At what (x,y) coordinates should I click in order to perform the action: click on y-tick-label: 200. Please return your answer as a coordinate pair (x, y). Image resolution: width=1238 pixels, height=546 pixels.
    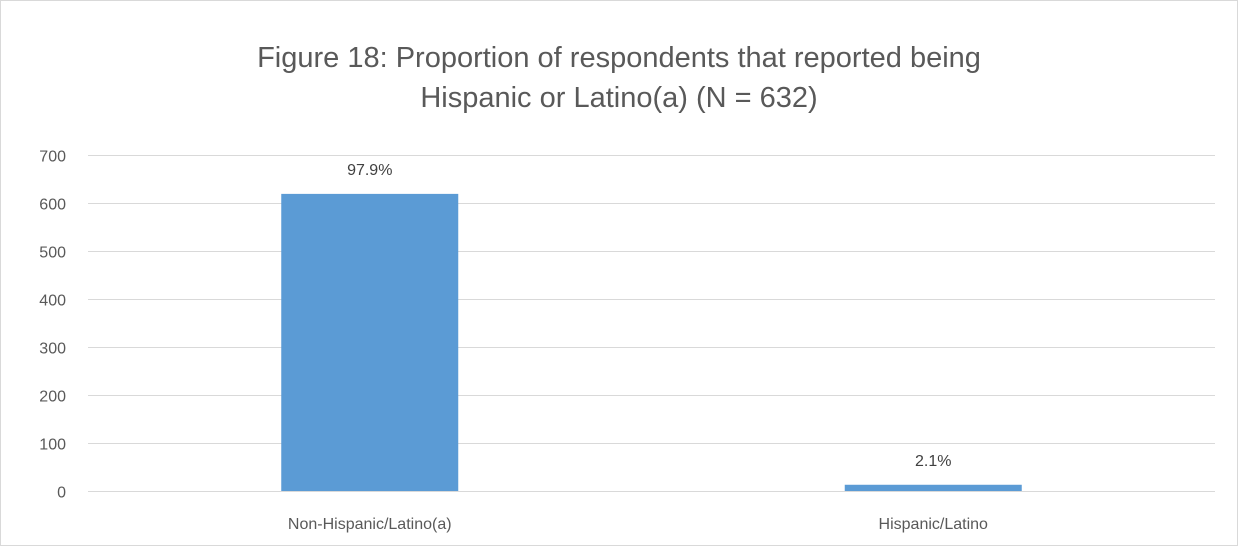
    Looking at the image, I should click on (52, 397).